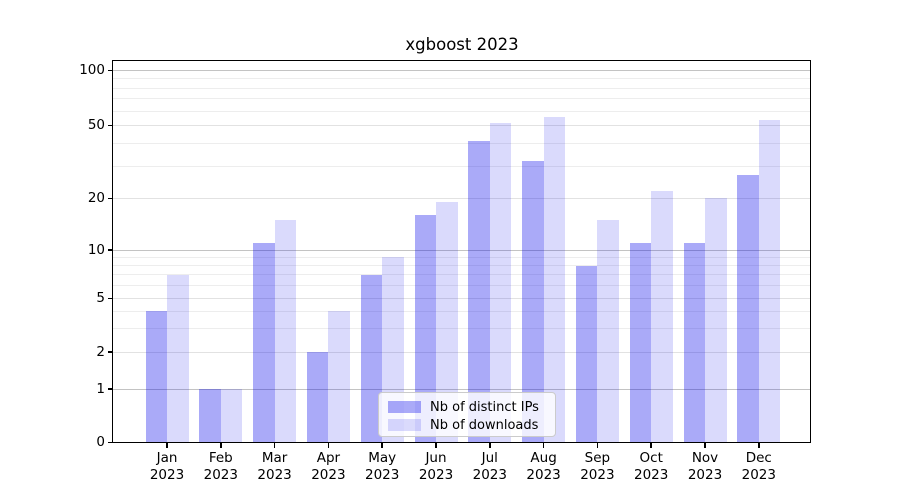 The height and width of the screenshot is (500, 900). I want to click on legend-item-distinct-ips: Nb of distinct IPs, so click(467, 407).